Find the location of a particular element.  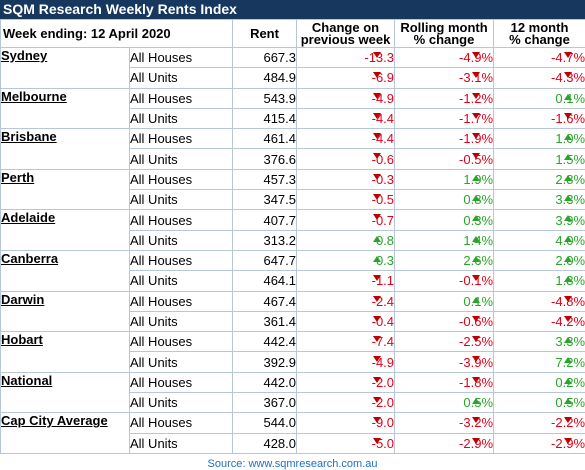

week-ending-header: Week ending: 12 April 2020 is located at coordinates (117, 34).